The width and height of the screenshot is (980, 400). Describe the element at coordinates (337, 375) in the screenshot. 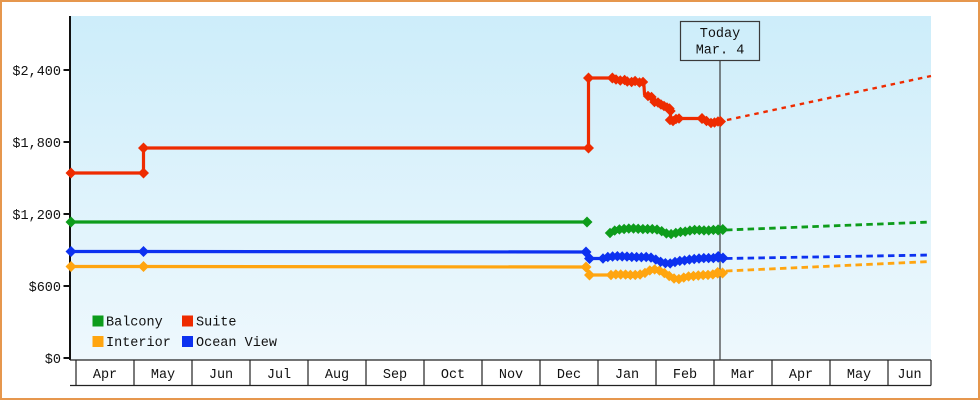

I see `svg-text: Aug` at that location.